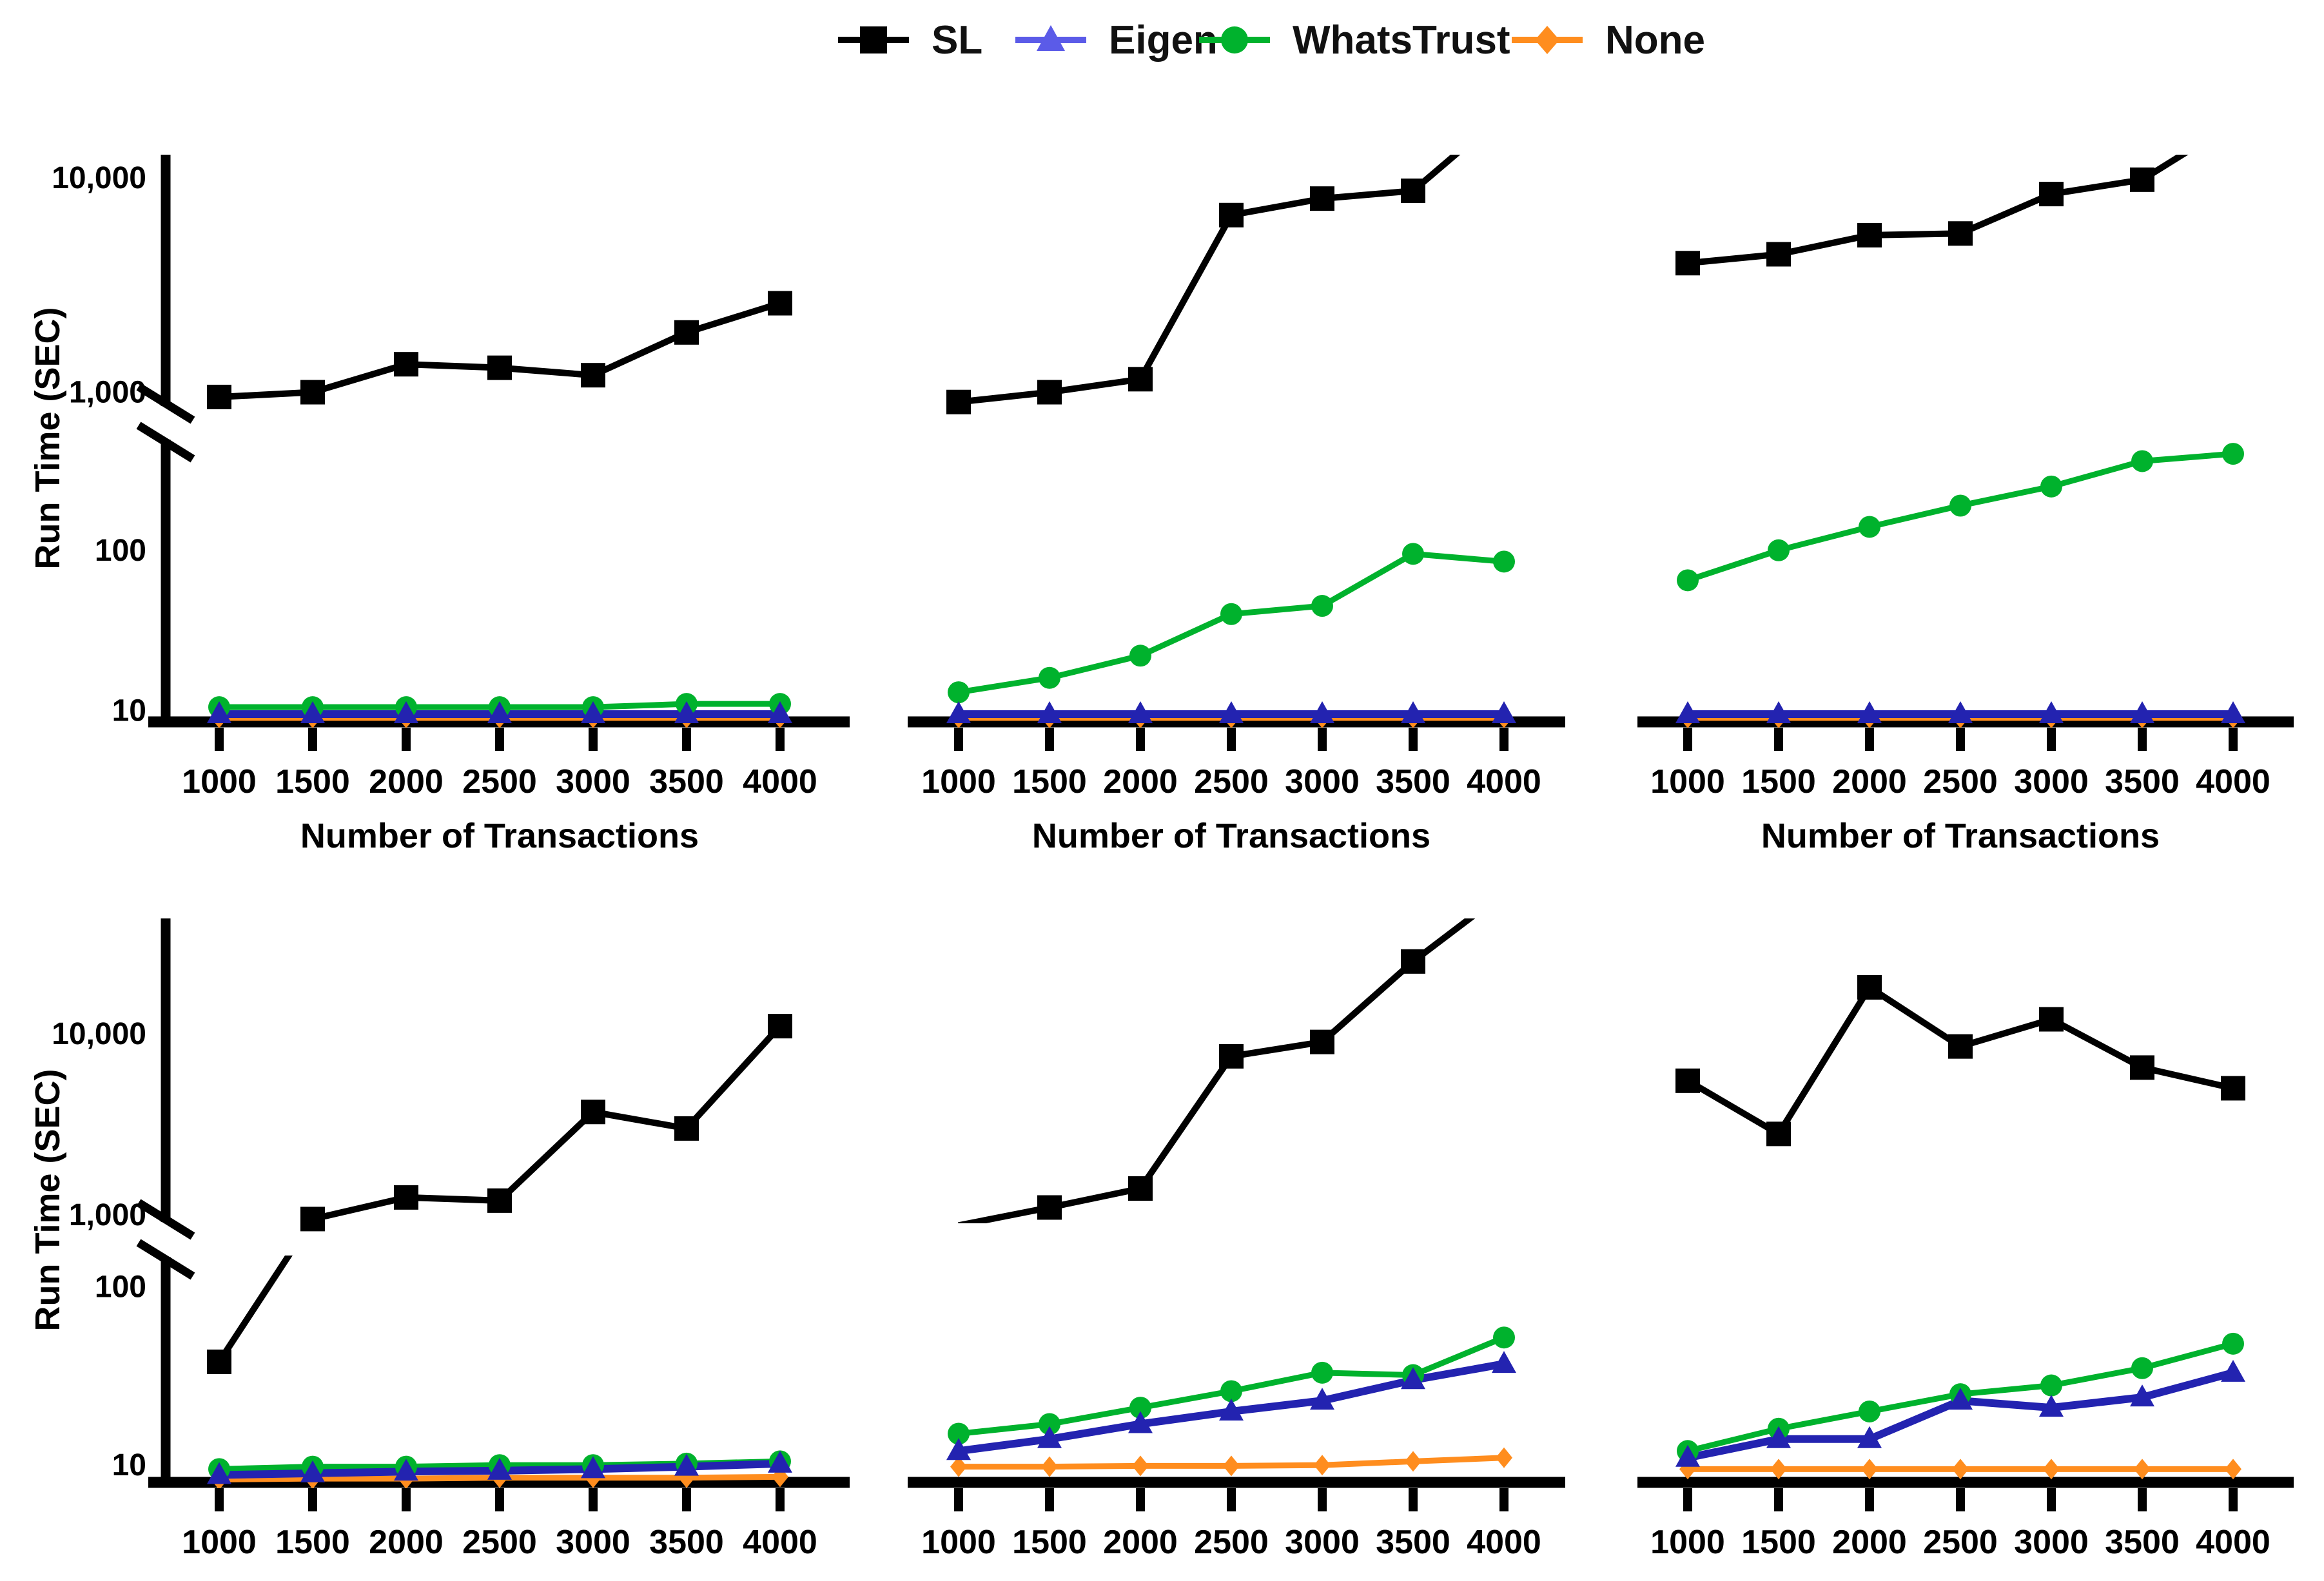 The image size is (2324, 1581). What do you see at coordinates (1354, 40) in the screenshot?
I see `legend-item-whatstrust: WhatsTrust` at bounding box center [1354, 40].